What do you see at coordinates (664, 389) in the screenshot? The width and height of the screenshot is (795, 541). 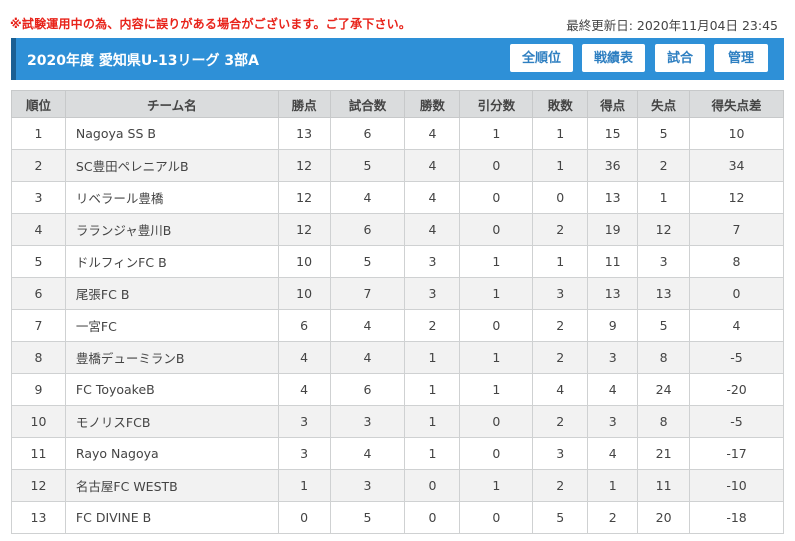 I see `cell-goals-against: 24` at bounding box center [664, 389].